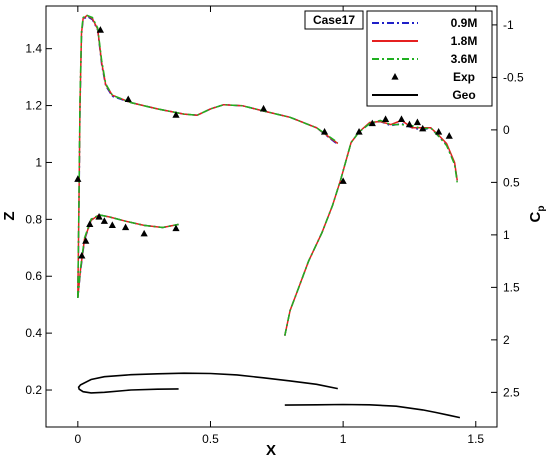  I want to click on z-tick-label: 0.2, so click(33, 390).